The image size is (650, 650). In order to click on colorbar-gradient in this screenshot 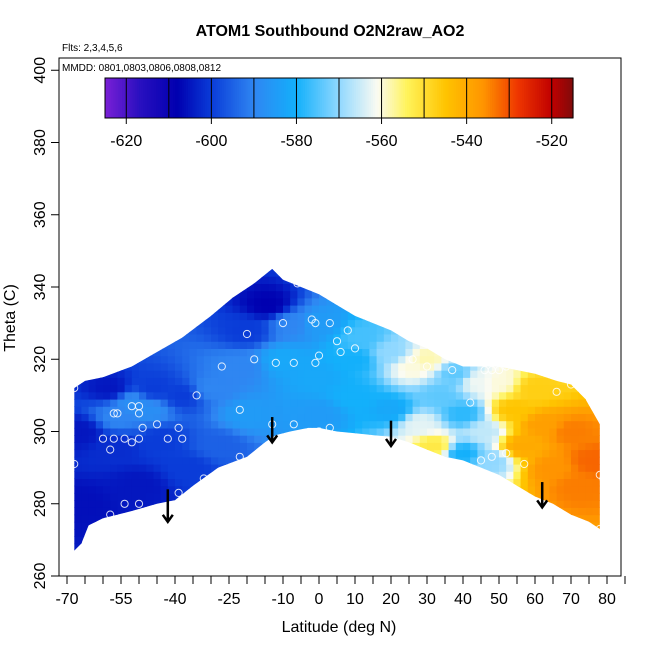, I will do `click(339, 98)`.